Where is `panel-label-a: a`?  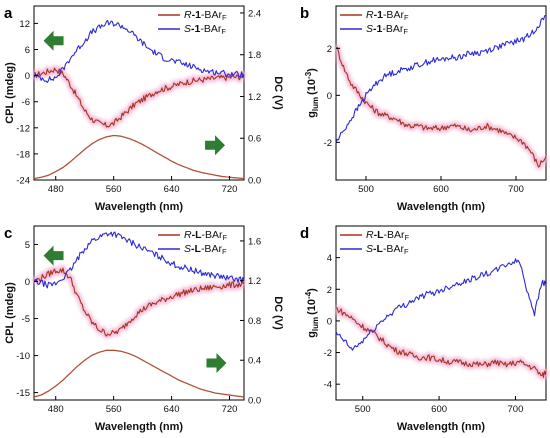 panel-label-a: a is located at coordinates (8, 13).